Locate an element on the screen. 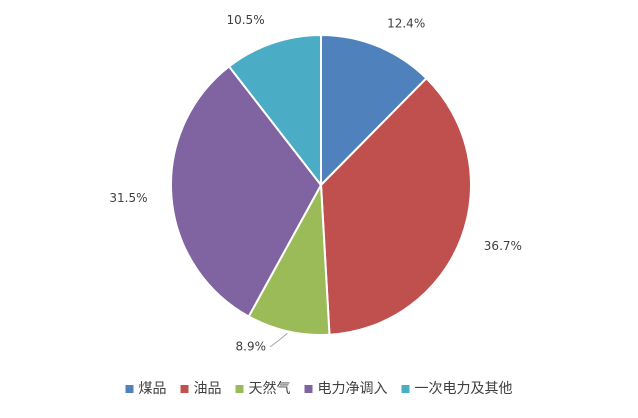  legend-item: 油品 is located at coordinates (201, 389).